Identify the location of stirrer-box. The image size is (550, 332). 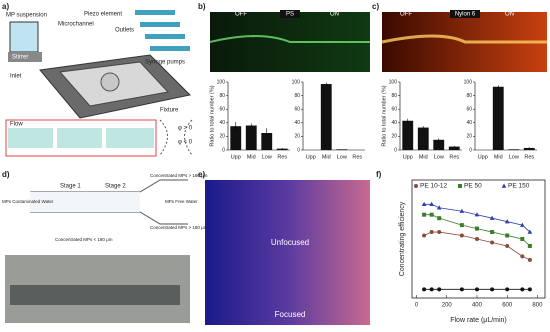
(25, 57).